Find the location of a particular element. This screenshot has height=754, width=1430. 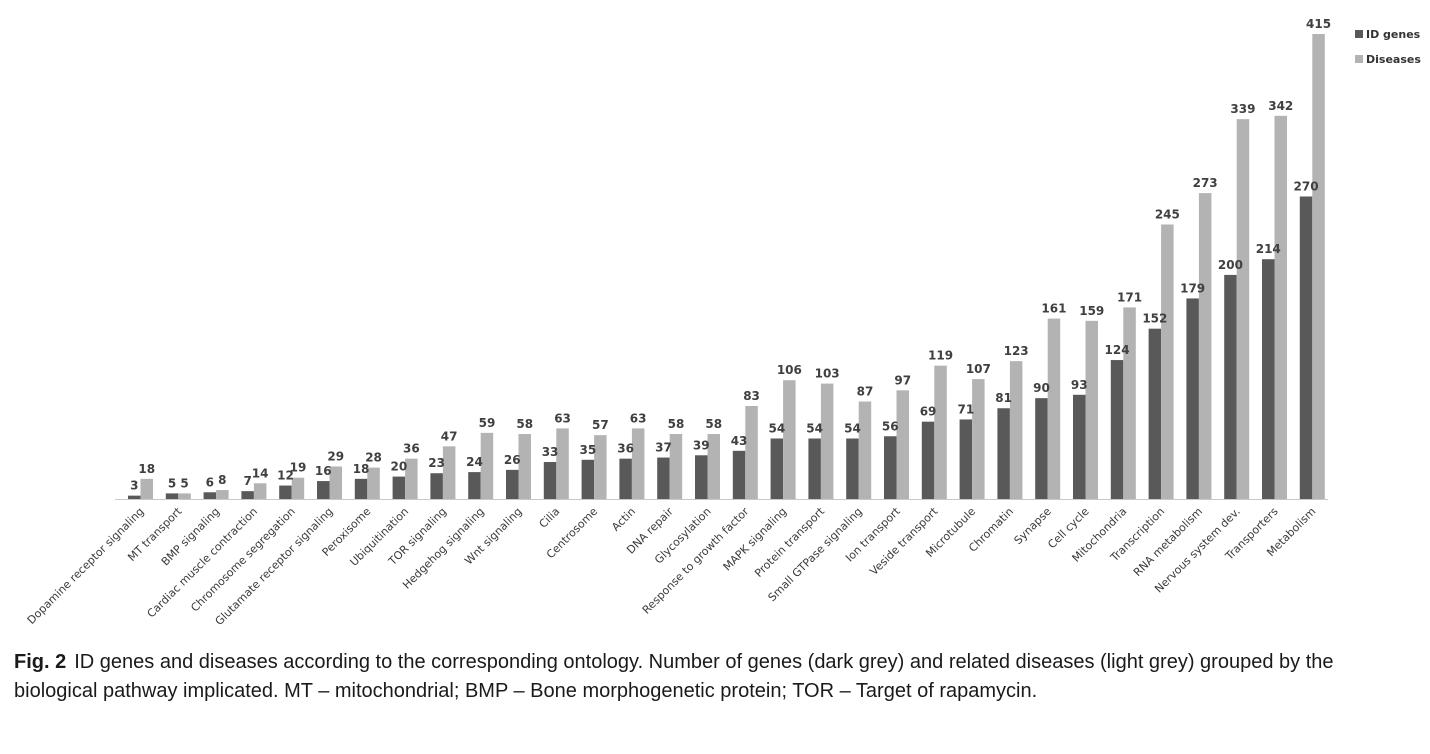

data-label: 16 is located at coordinates (323, 471).